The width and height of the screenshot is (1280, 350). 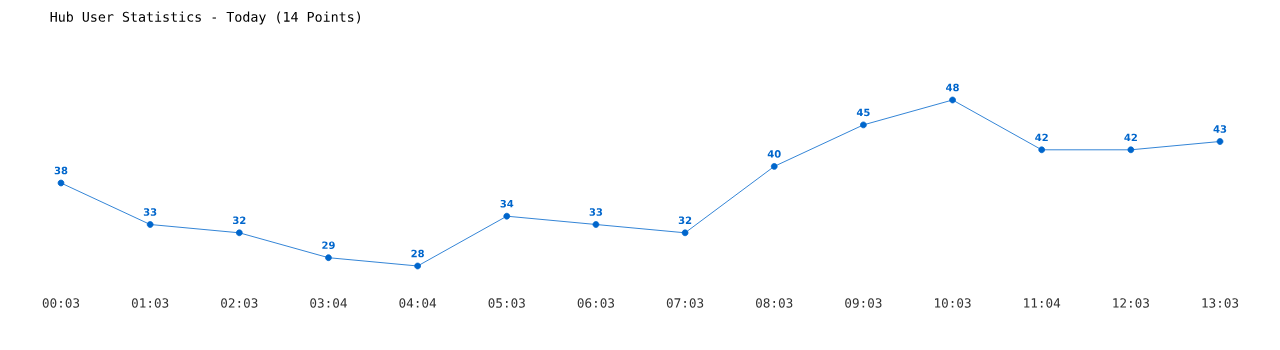 I want to click on data-label: 43, so click(x=1220, y=129).